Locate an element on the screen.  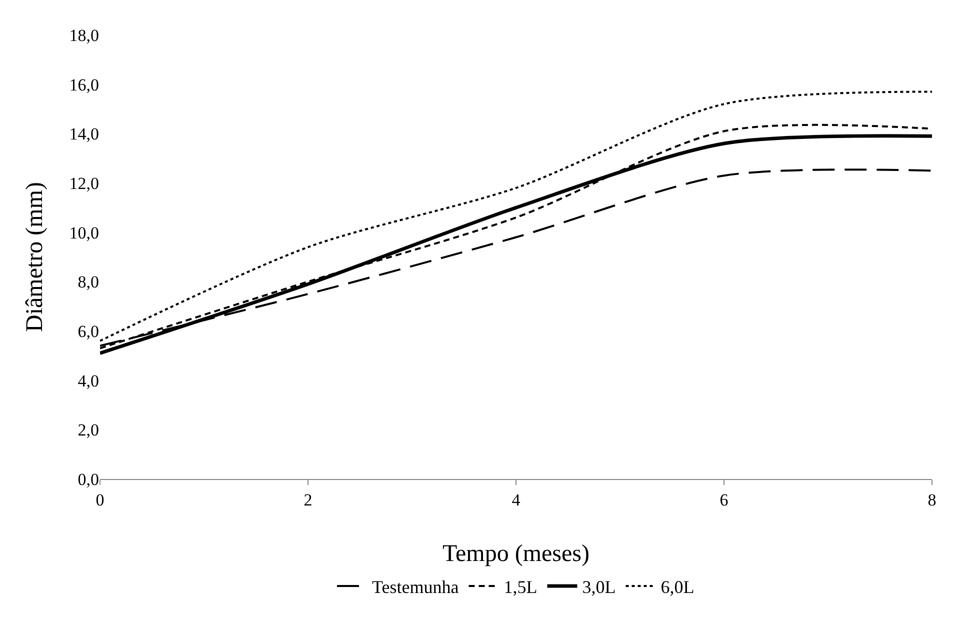
y-tick-label: 14,0 is located at coordinates (84, 134).